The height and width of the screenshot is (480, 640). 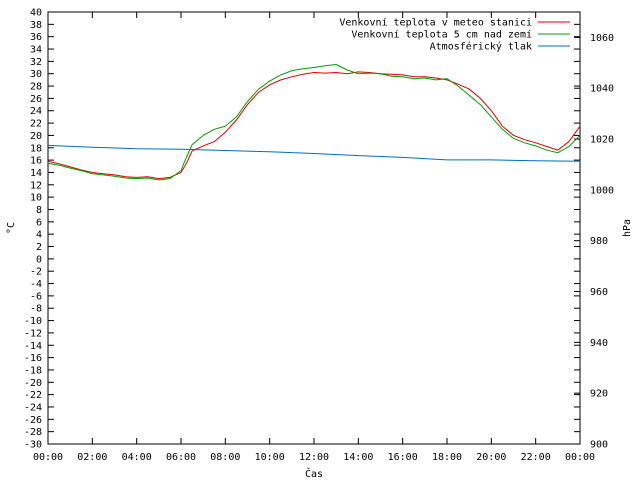 What do you see at coordinates (33, 321) in the screenshot?
I see `y-tick-label: -10` at bounding box center [33, 321].